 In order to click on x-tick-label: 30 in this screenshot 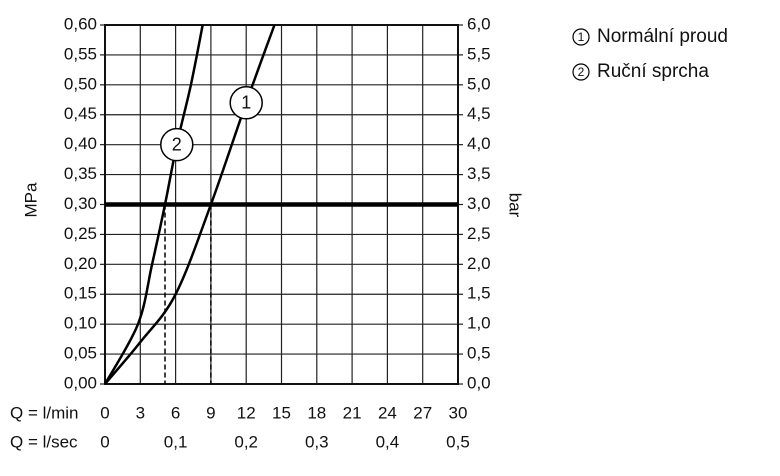, I will do `click(458, 412)`.